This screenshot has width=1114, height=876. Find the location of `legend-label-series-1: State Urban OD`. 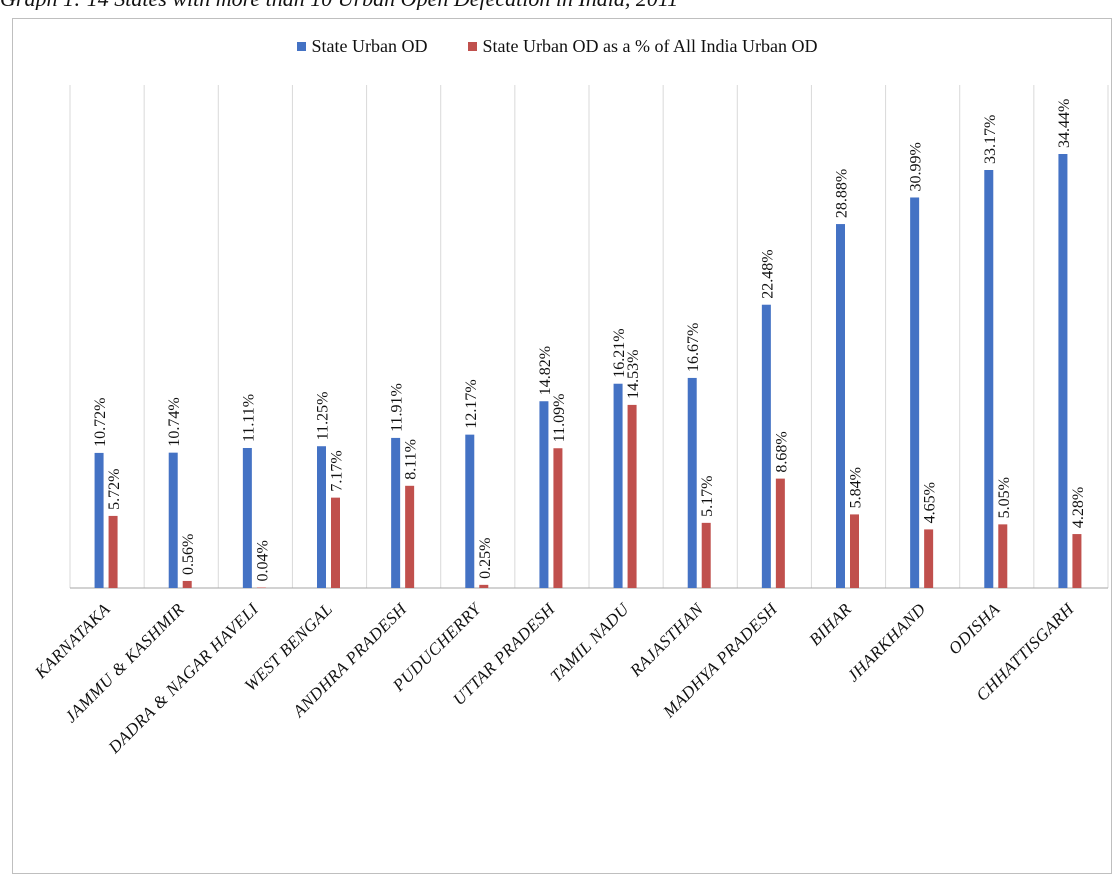

legend-label-series-1: State Urban OD is located at coordinates (369, 45).